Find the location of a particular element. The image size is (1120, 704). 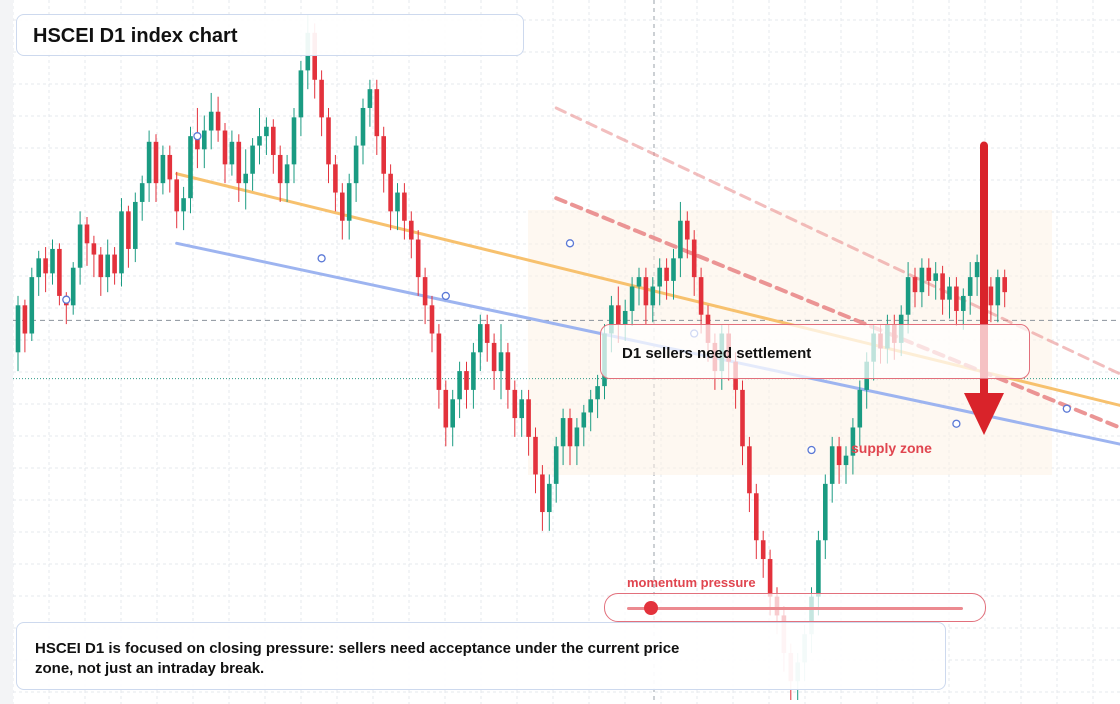

settlement-callout: D1 sellers need settlement is located at coordinates (815, 351).